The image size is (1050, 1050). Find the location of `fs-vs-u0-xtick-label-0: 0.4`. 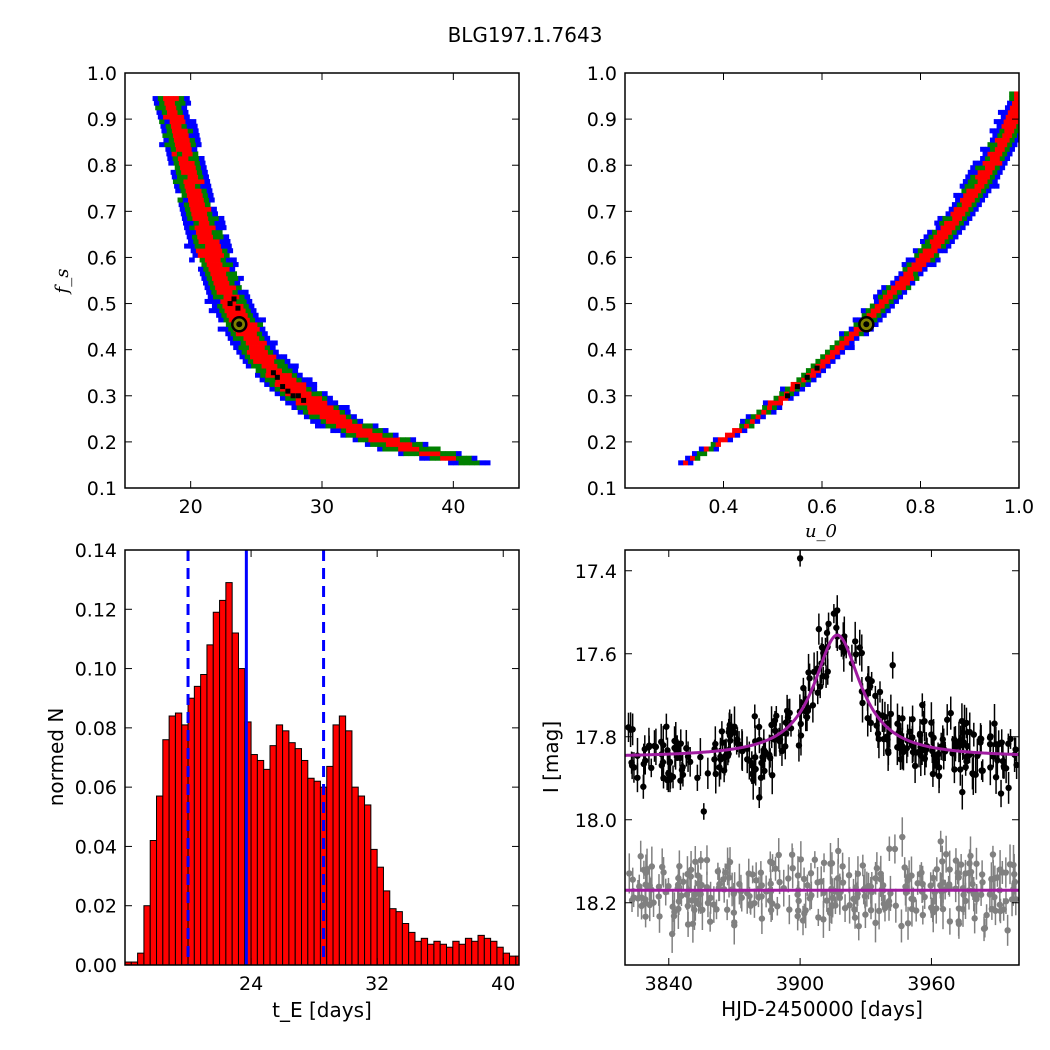

fs-vs-u0-xtick-label-0: 0.4 is located at coordinates (723, 507).